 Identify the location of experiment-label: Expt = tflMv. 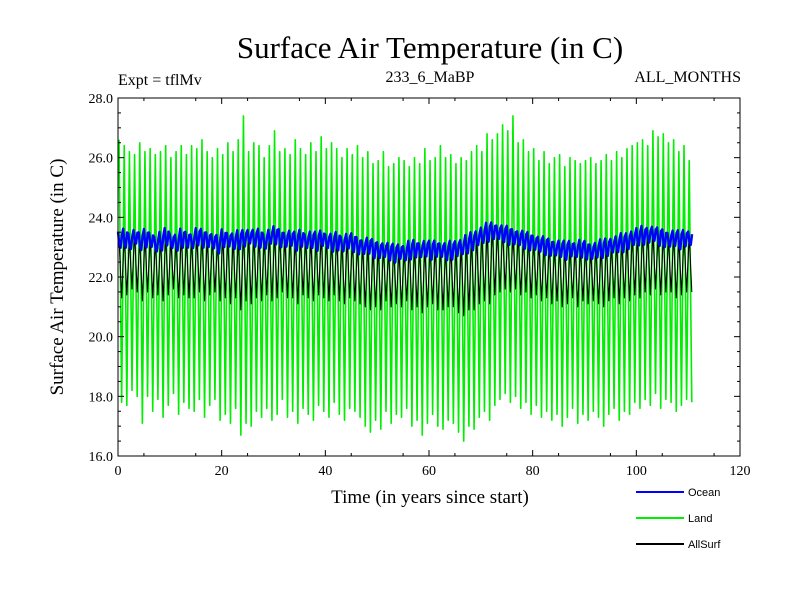
(160, 80).